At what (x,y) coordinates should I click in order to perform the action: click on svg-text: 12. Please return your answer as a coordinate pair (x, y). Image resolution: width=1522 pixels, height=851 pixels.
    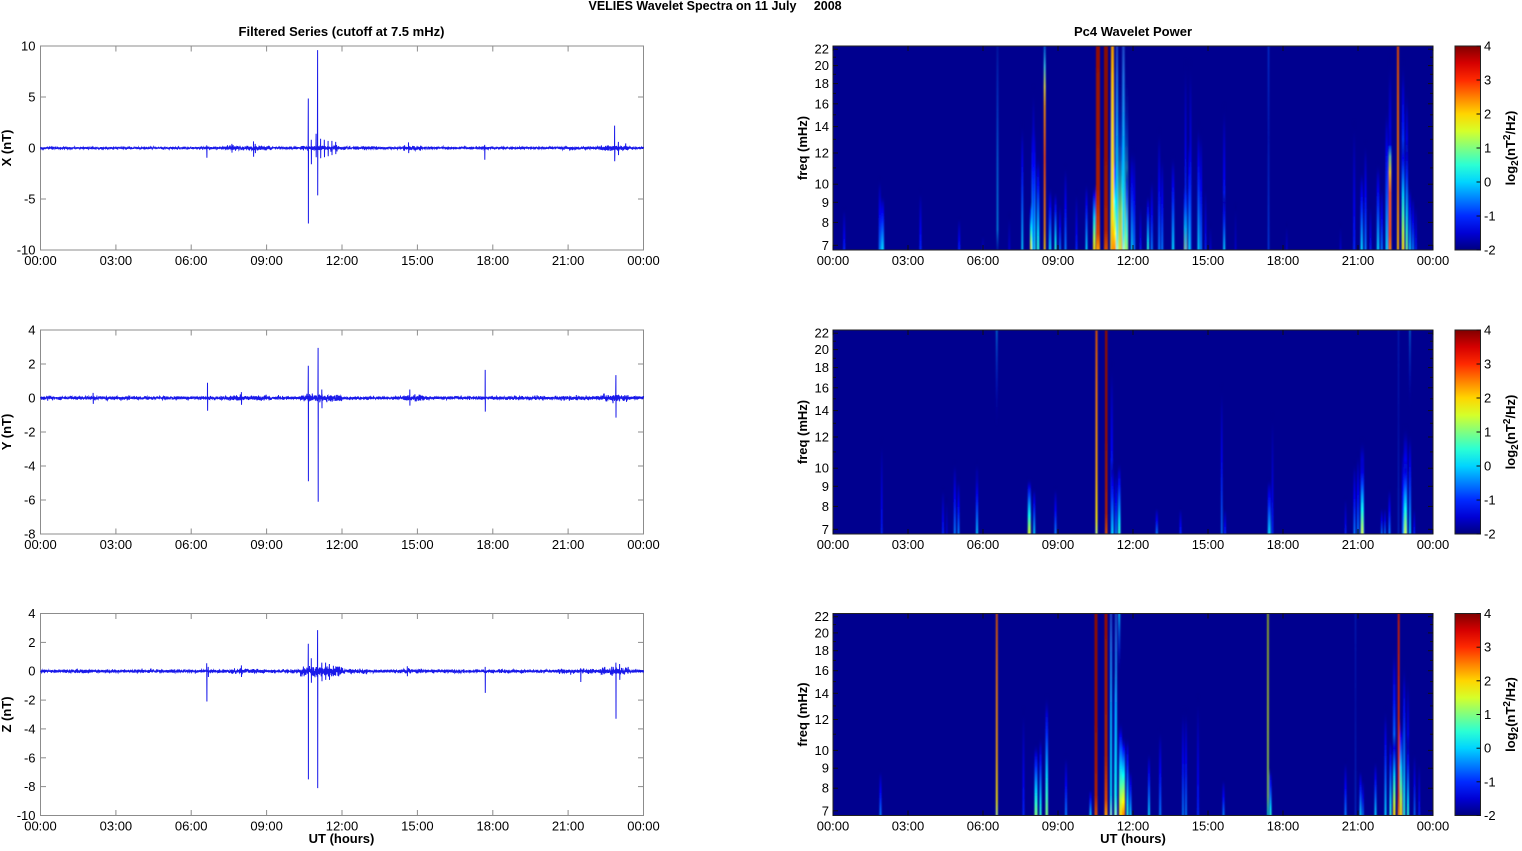
    Looking at the image, I should click on (822, 719).